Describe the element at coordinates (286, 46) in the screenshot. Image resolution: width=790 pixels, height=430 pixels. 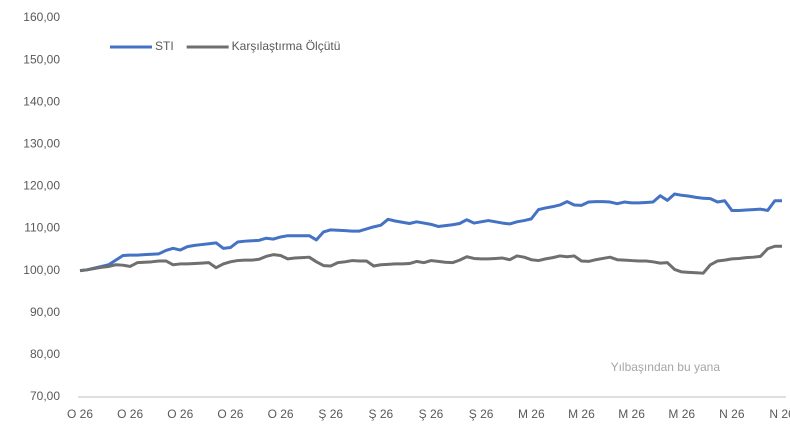
I see `legend-label: Karşılaştırma Ölçütü` at that location.